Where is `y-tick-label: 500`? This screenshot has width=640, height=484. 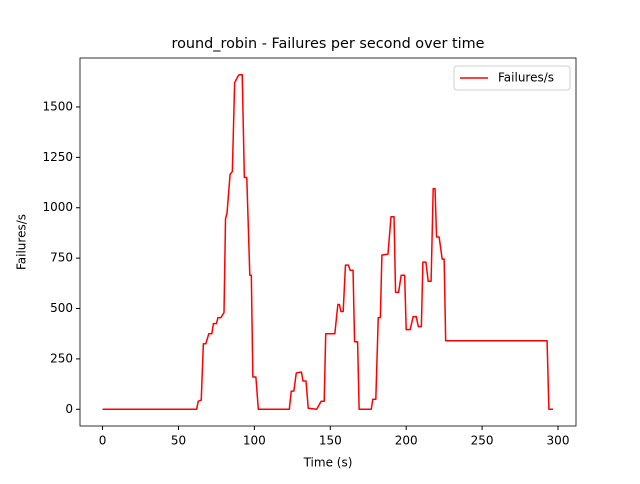 y-tick-label: 500 is located at coordinates (61, 308).